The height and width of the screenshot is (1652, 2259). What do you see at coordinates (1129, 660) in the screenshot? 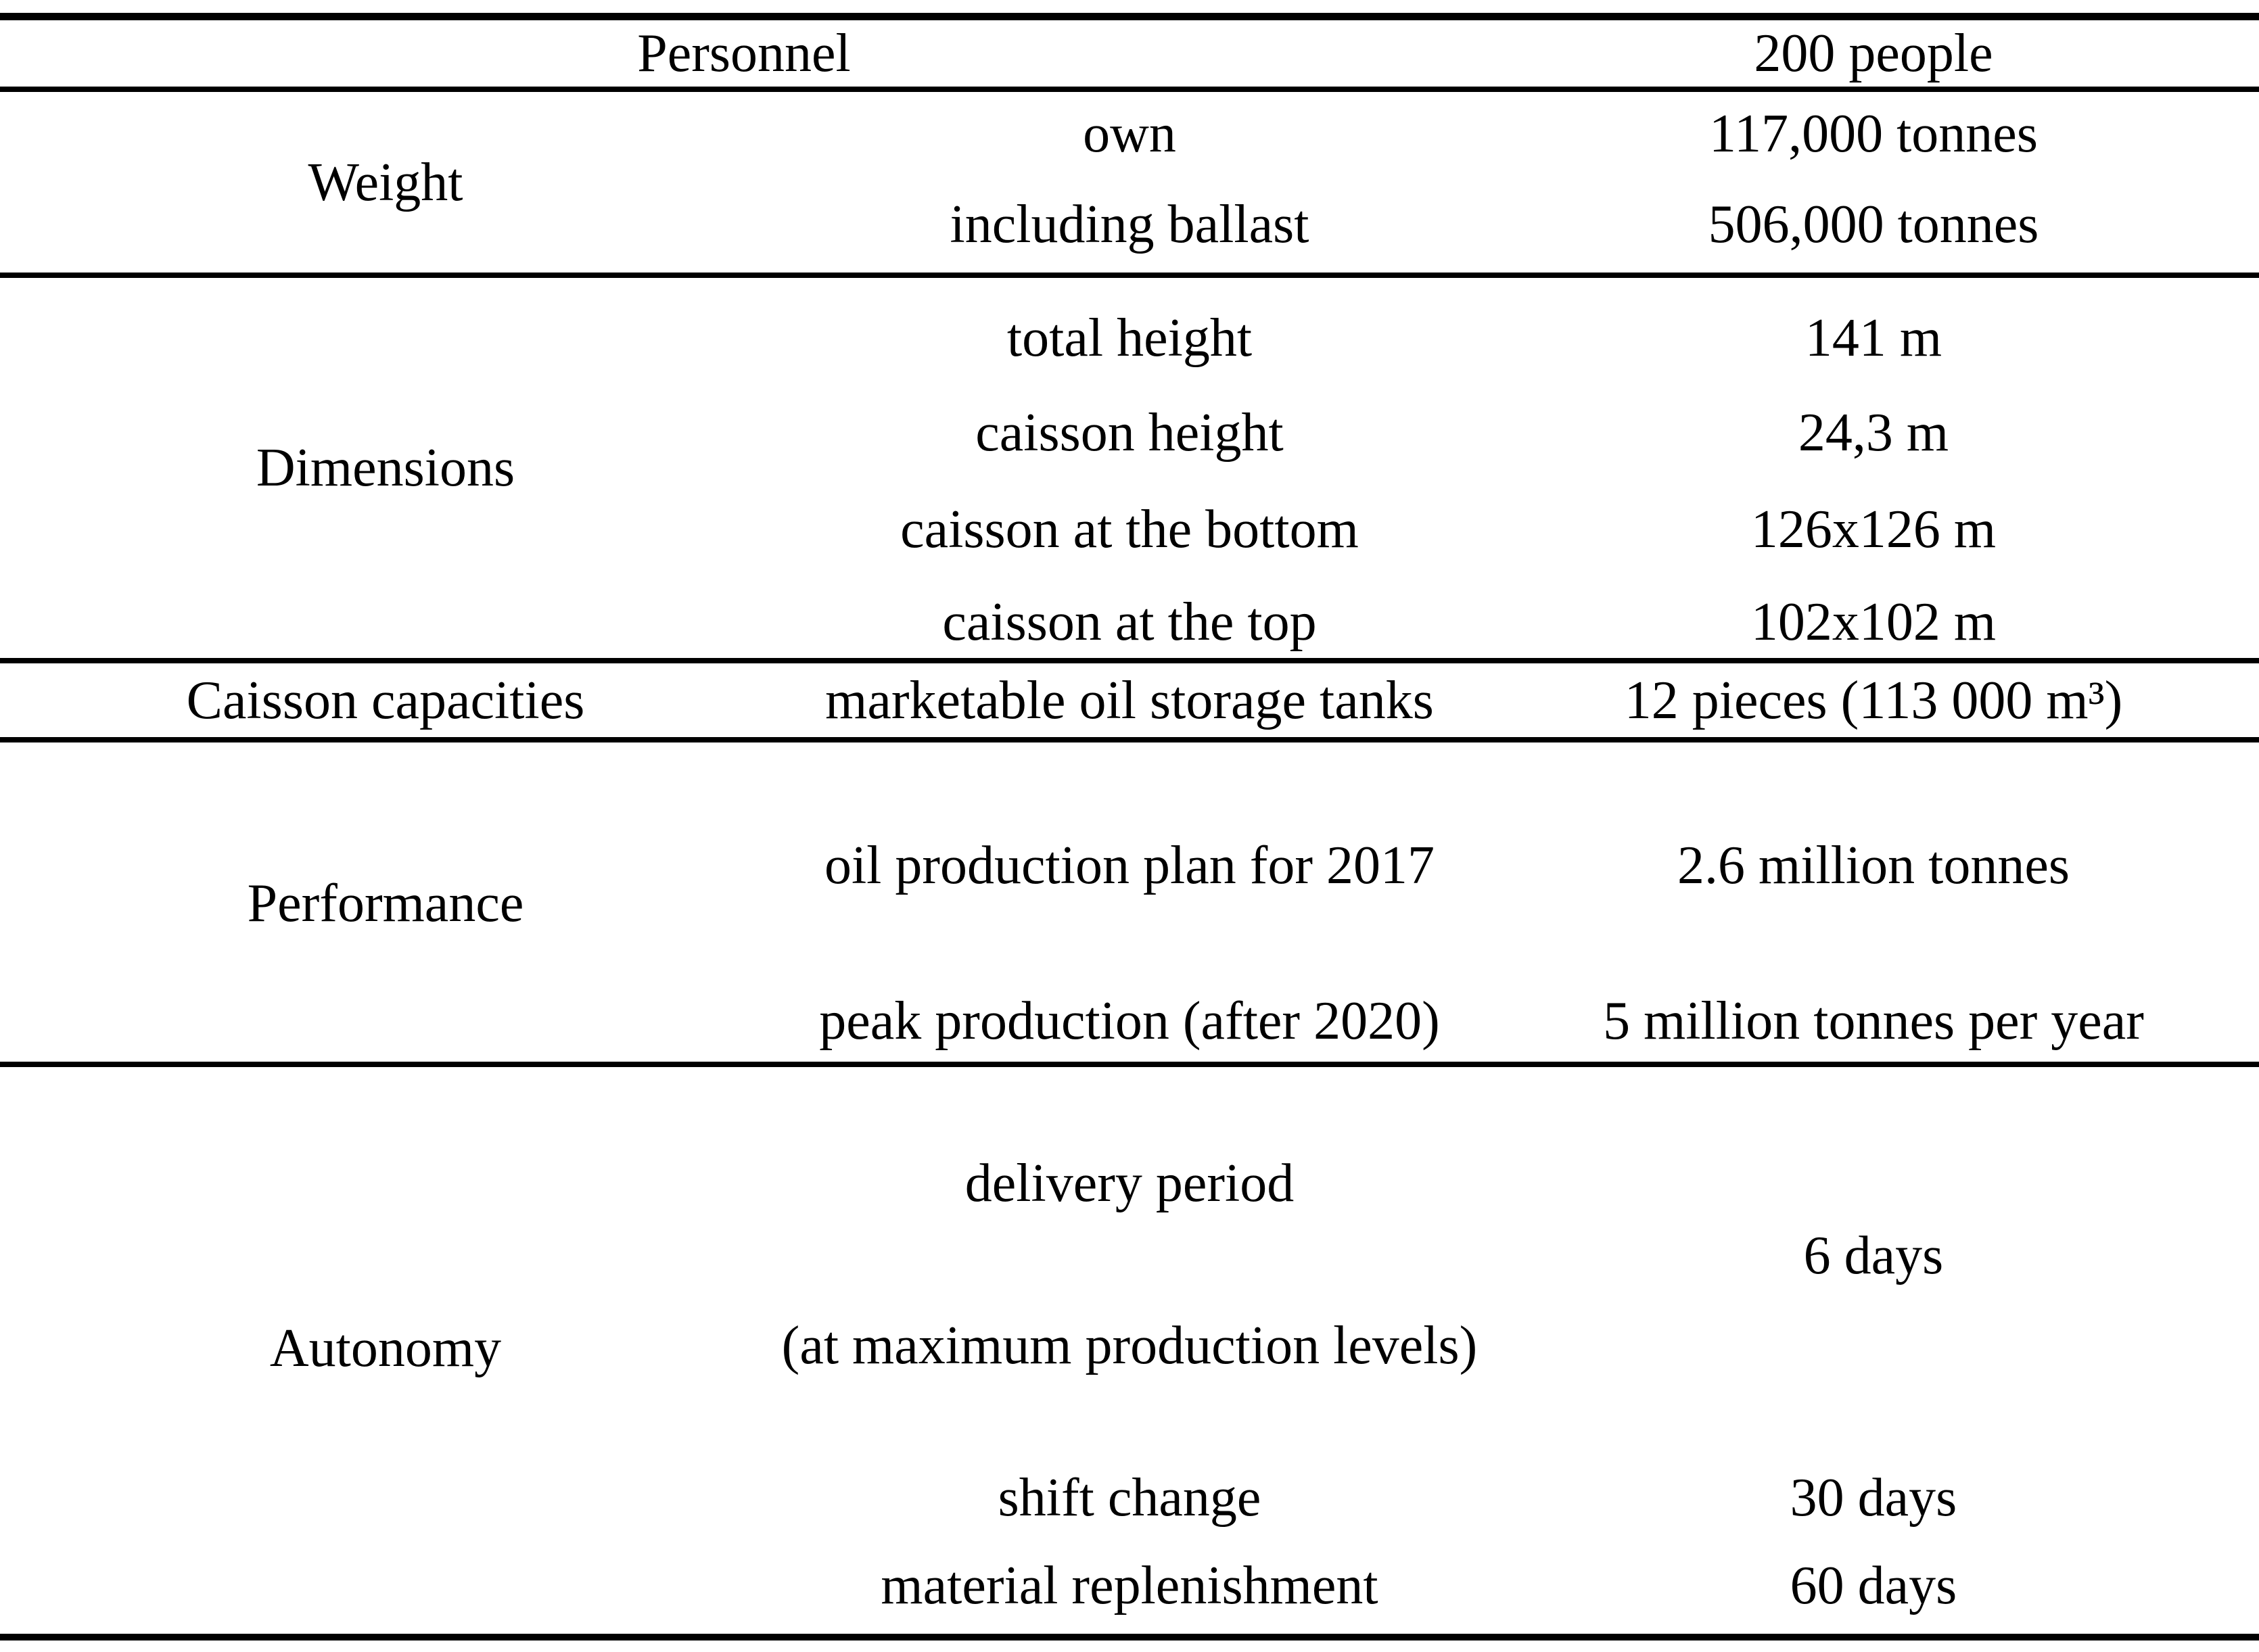
I see `rule-after-dimensions` at bounding box center [1129, 660].